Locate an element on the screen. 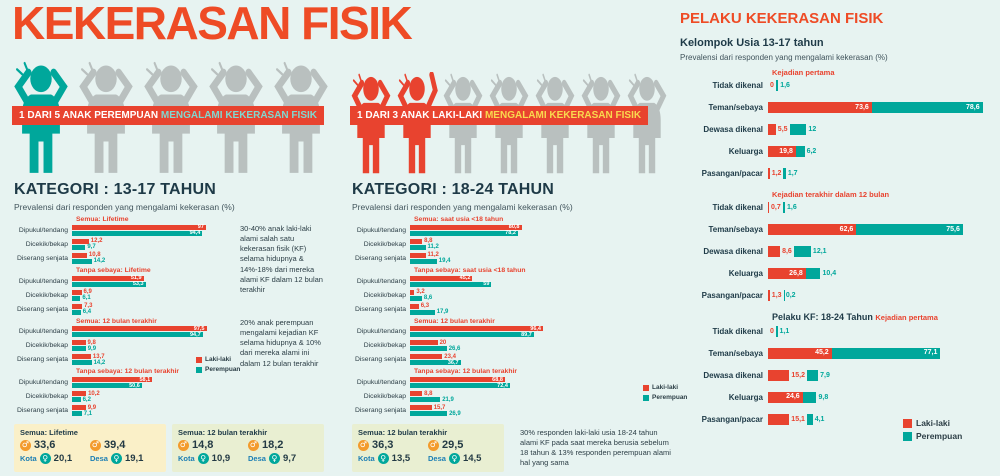  category-label: Dewasa dikenal is located at coordinates (733, 375).